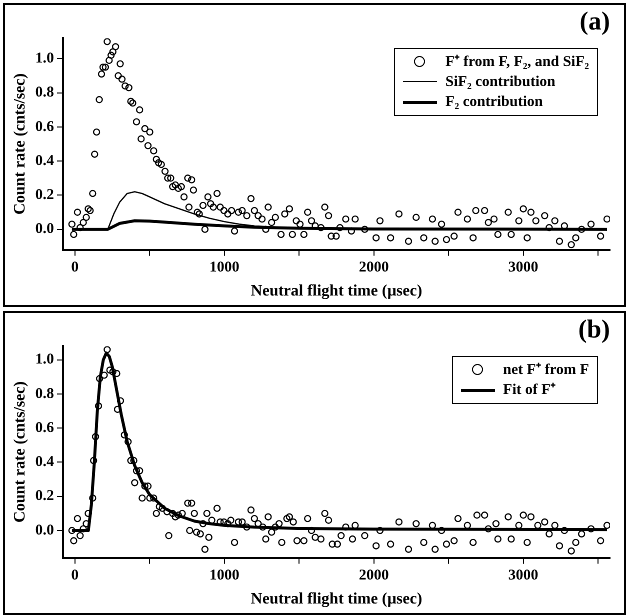 The image size is (629, 616). What do you see at coordinates (594, 329) in the screenshot?
I see `chart-title: (b)` at bounding box center [594, 329].